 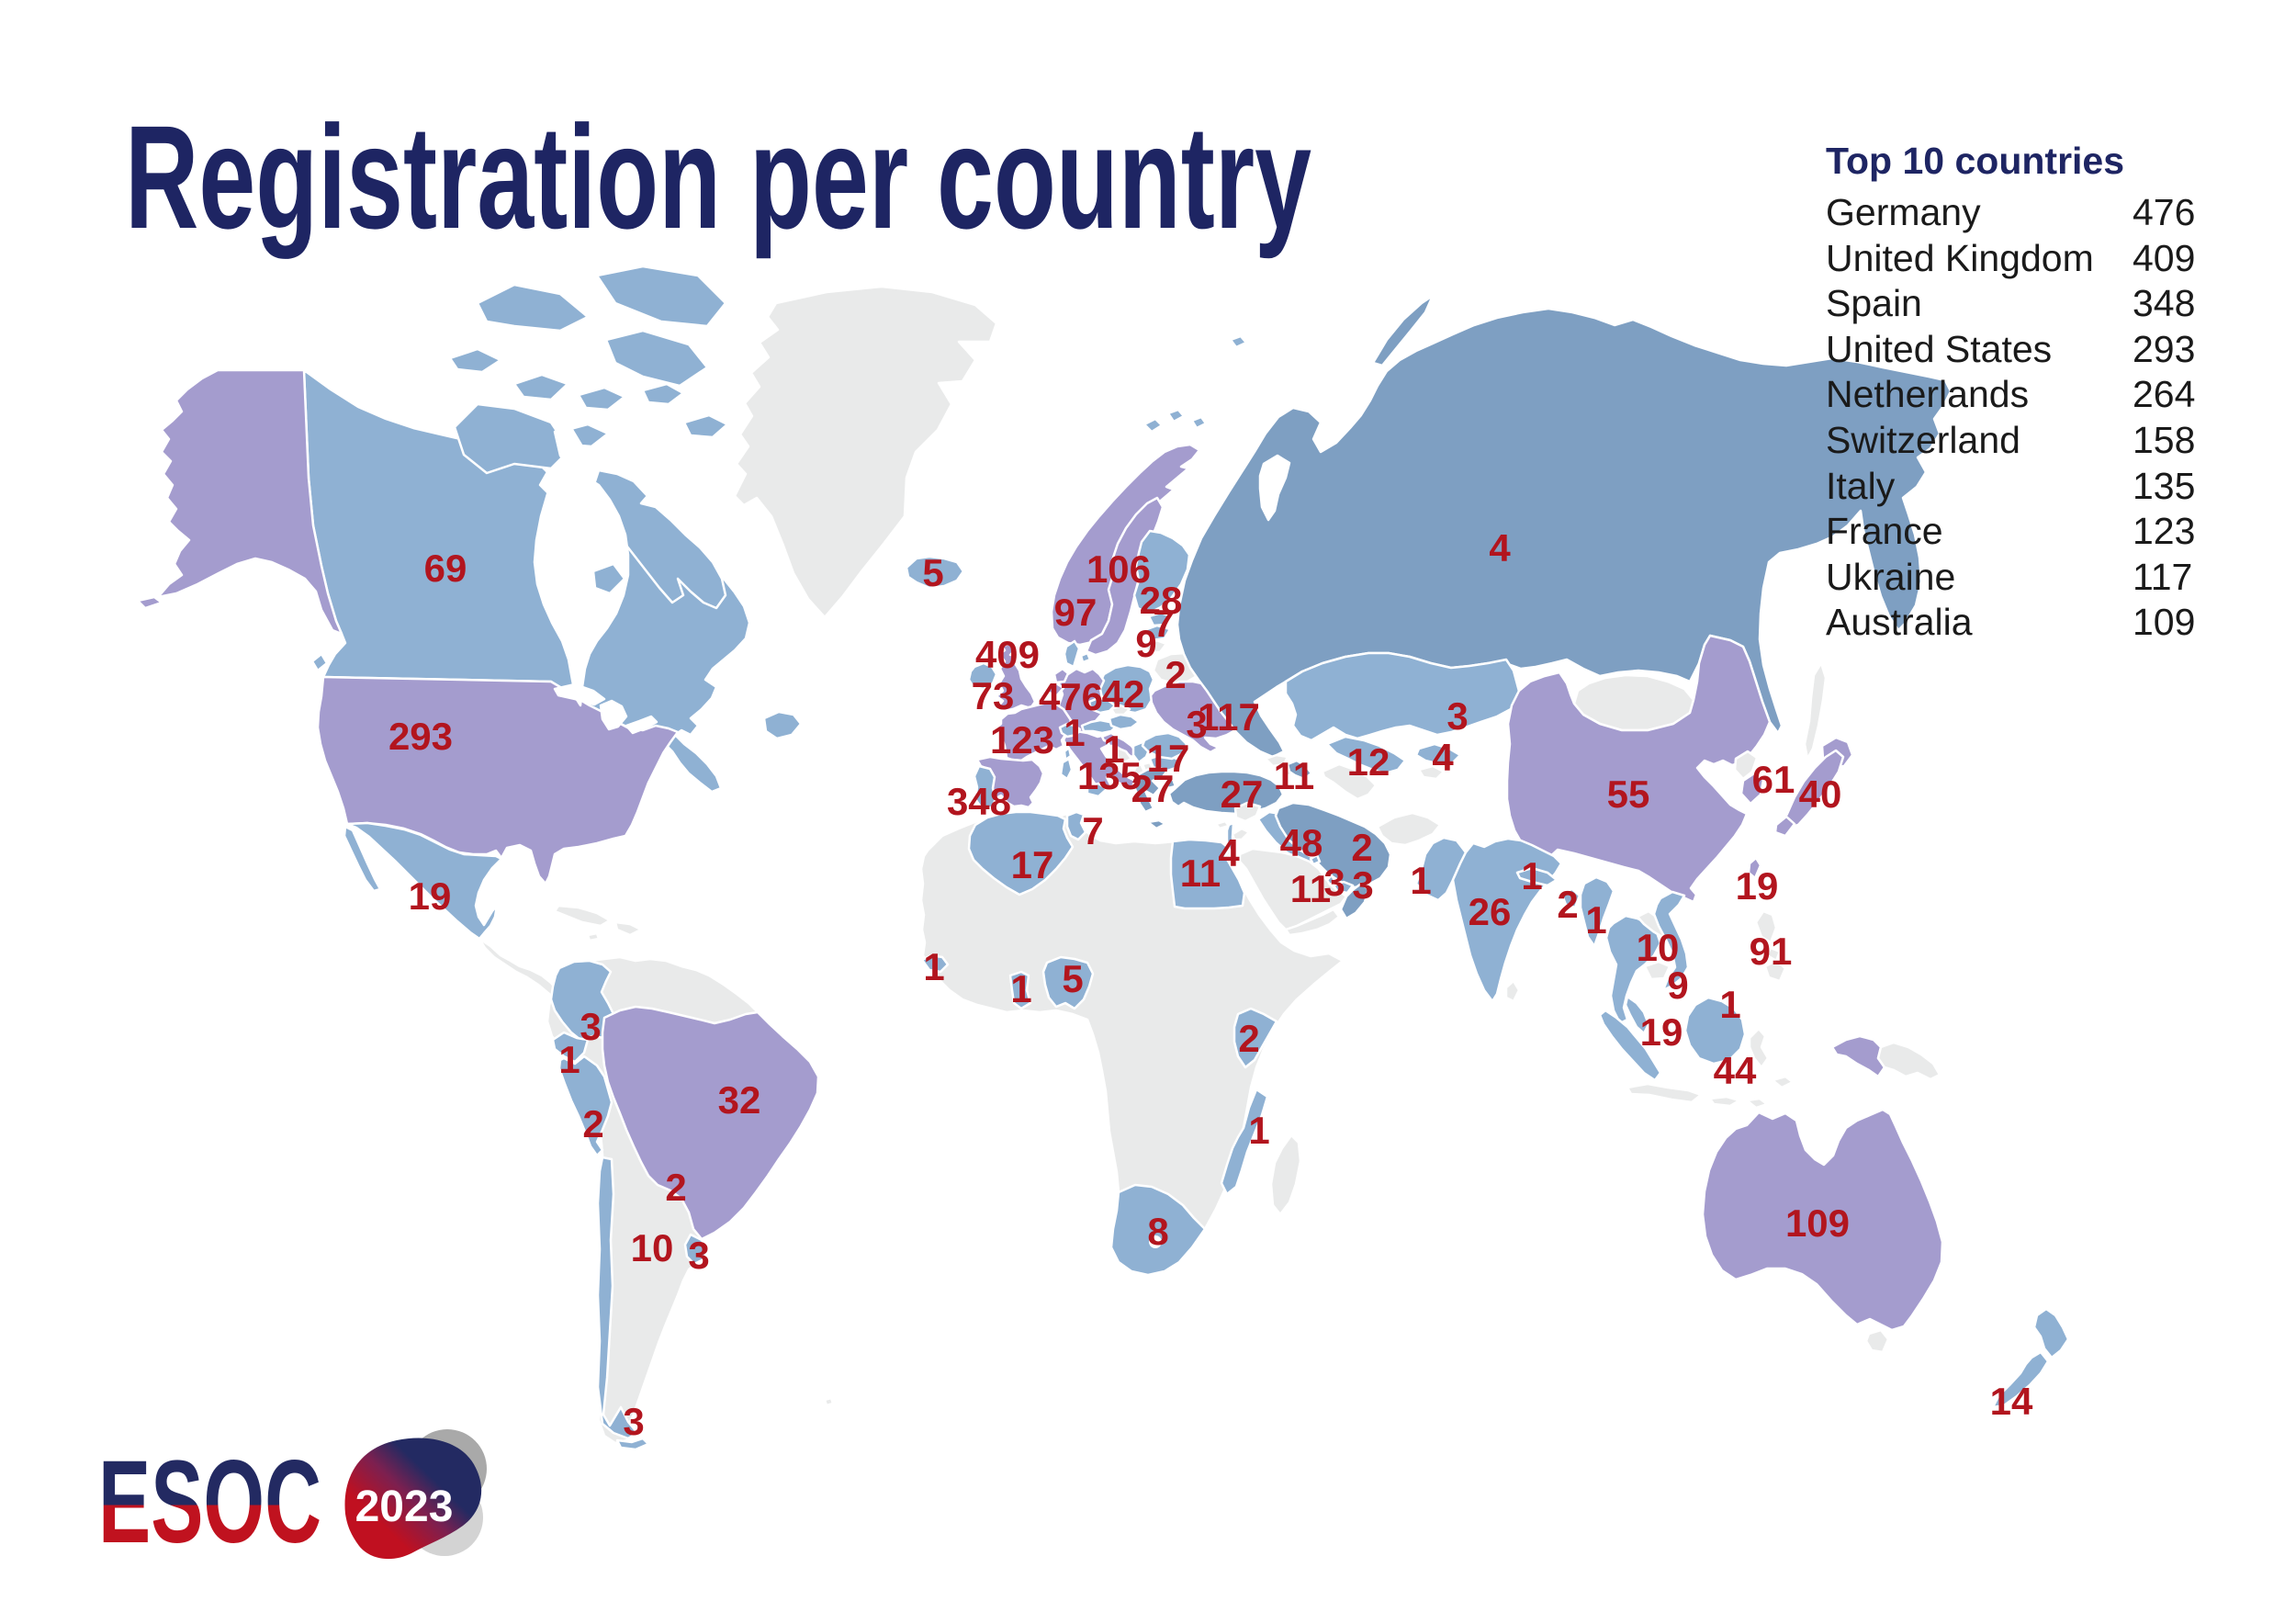 I want to click on svg-text: 109, so click(x=1818, y=1223).